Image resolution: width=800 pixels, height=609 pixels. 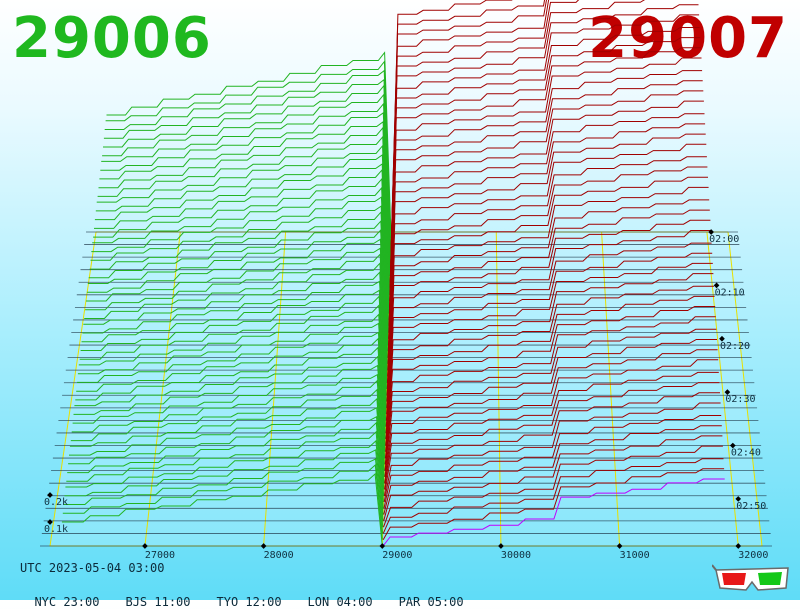 I want to click on city-time: NYC 23:00, so click(x=67, y=602).